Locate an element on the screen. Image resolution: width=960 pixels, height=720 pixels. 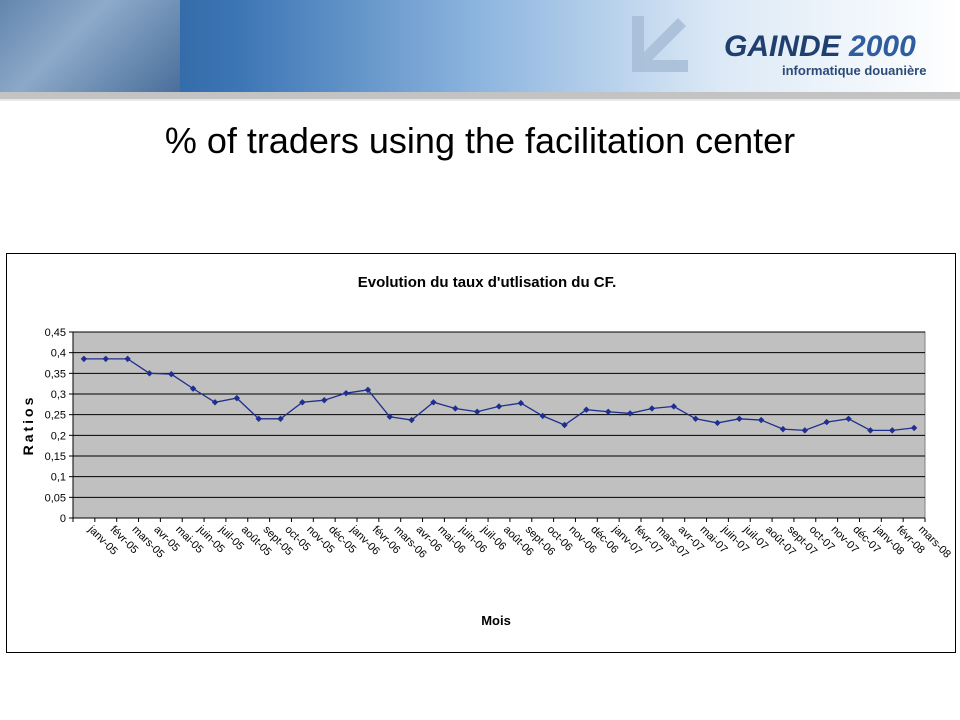
header-photo is located at coordinates (90, 46).